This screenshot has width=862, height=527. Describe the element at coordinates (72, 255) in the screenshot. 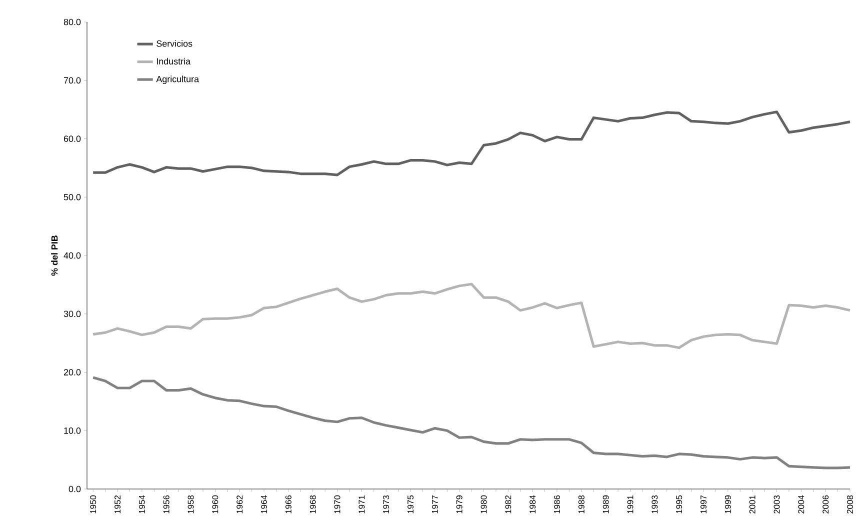

I see `y-tick-label: 40.0` at that location.